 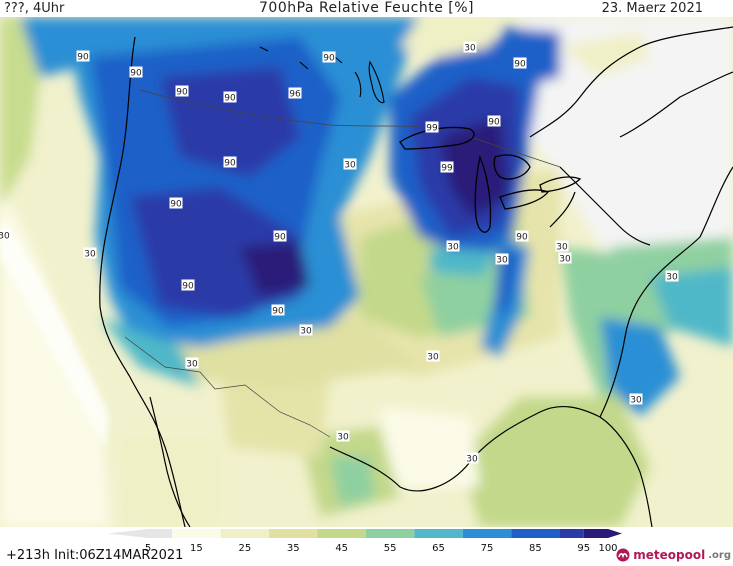 I want to click on legend-underflow-arrow, so click(x=128, y=533).